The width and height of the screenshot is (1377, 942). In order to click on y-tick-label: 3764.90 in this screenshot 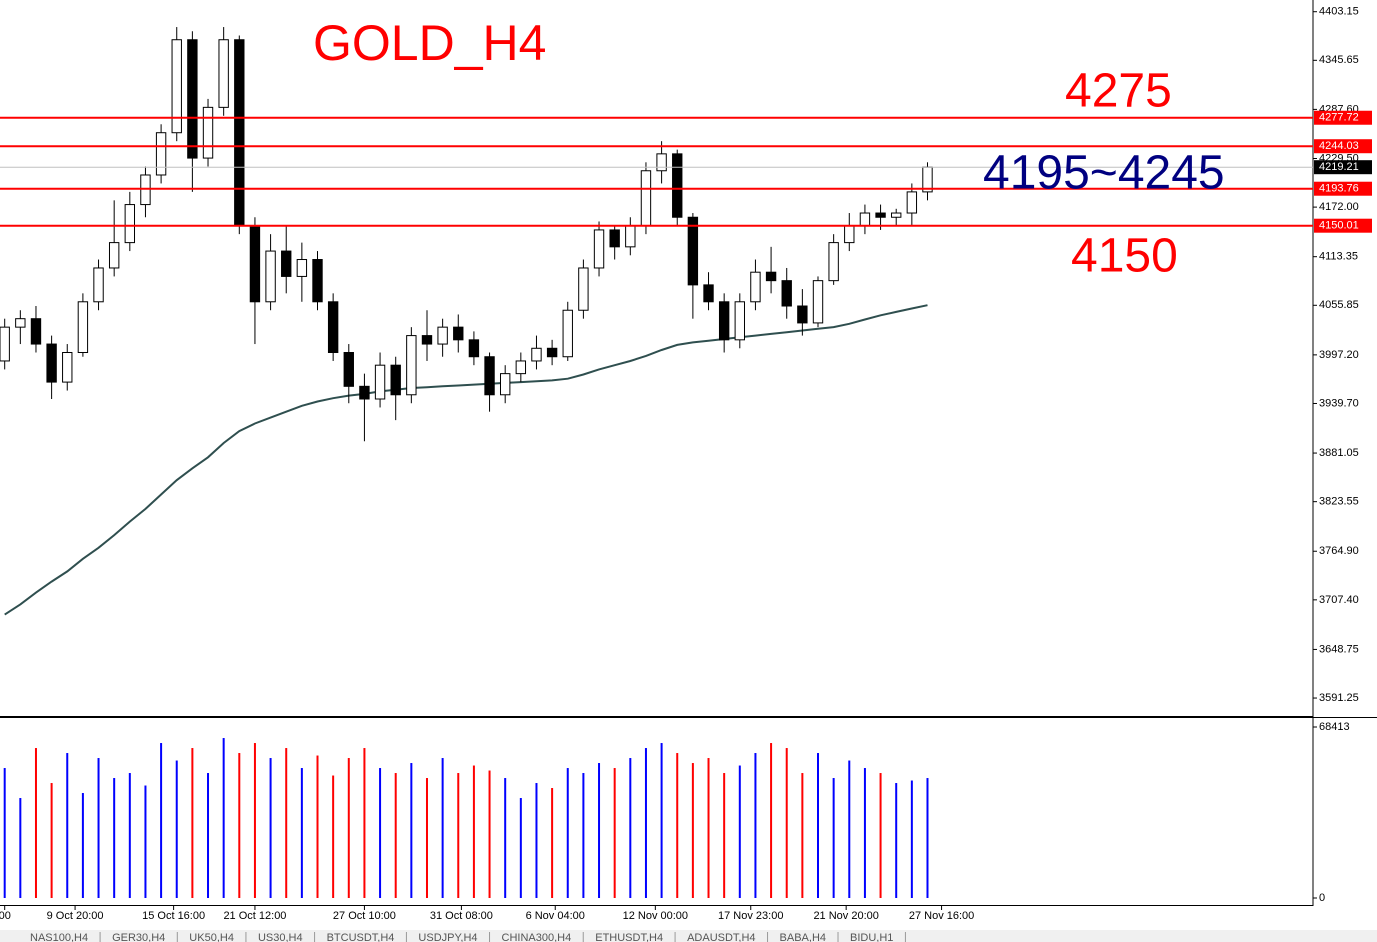, I will do `click(1339, 551)`.